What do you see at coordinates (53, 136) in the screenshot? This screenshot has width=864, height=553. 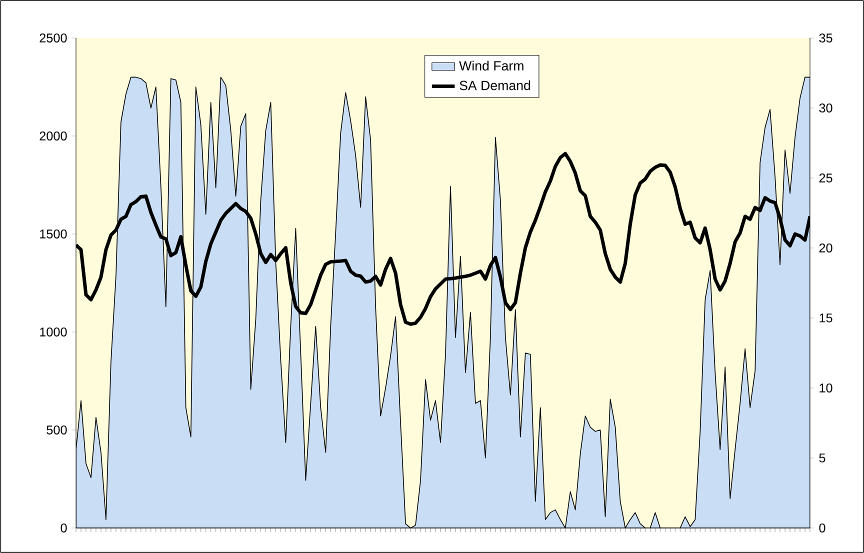 I see `y-tick-label: 2000` at bounding box center [53, 136].